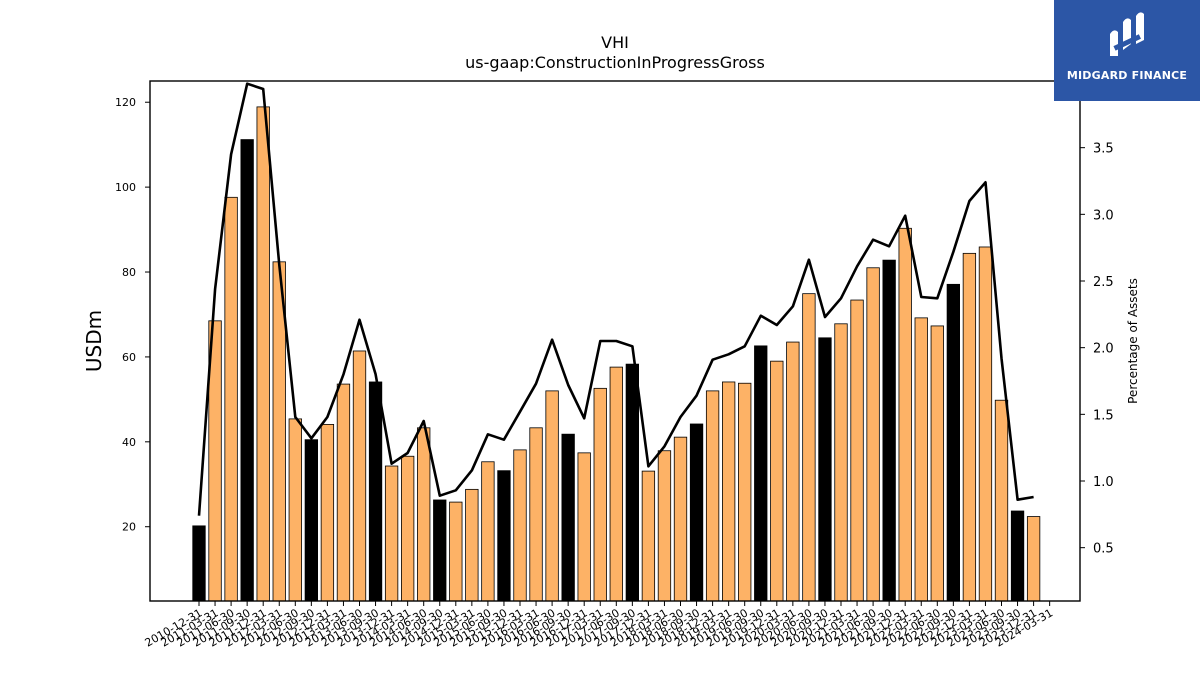 The image size is (1200, 675). What do you see at coordinates (1103, 282) in the screenshot?
I see `y2-tick-label: 2.5` at bounding box center [1103, 282].